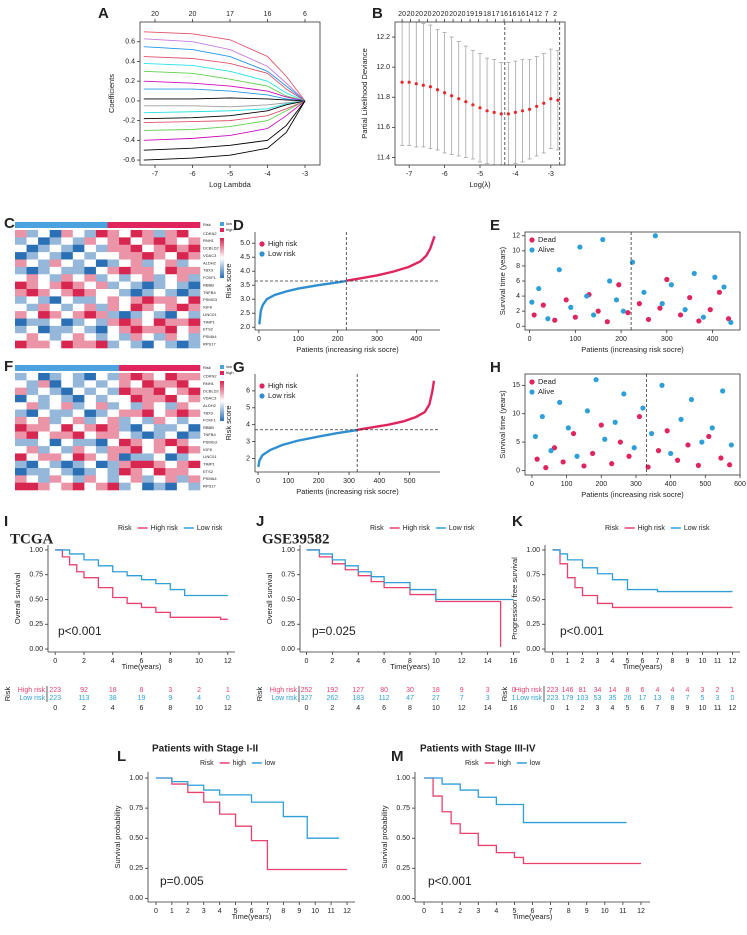  I want to click on risk-table-value: 7, so click(688, 698).